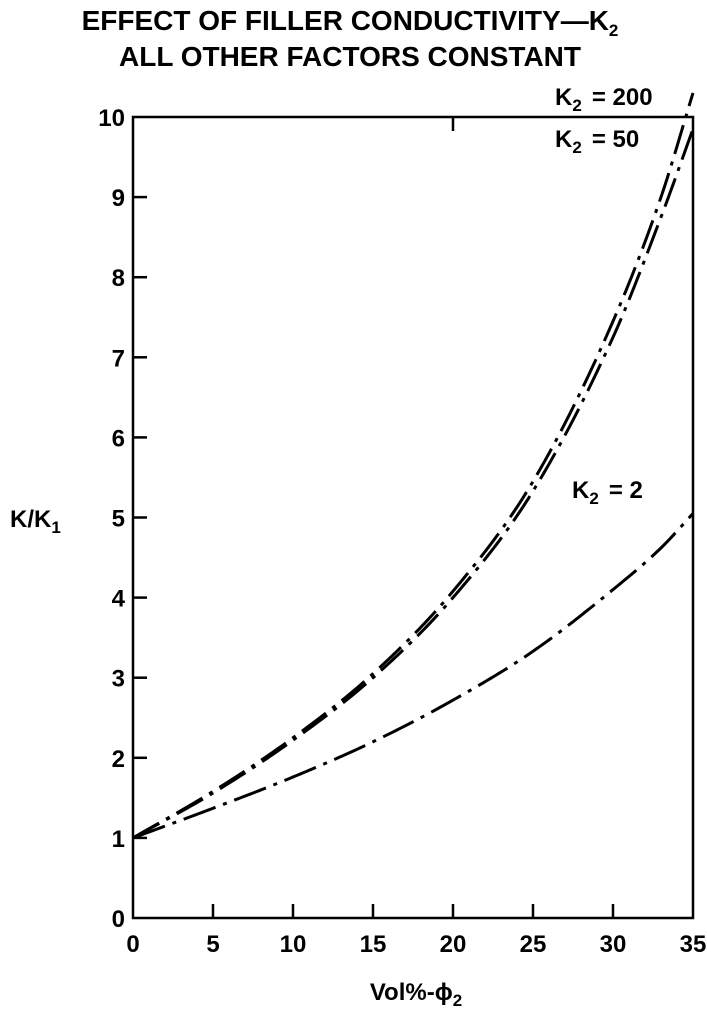 This screenshot has width=707, height=1014. What do you see at coordinates (118, 519) in the screenshot?
I see `y-tick-label: 5` at bounding box center [118, 519].